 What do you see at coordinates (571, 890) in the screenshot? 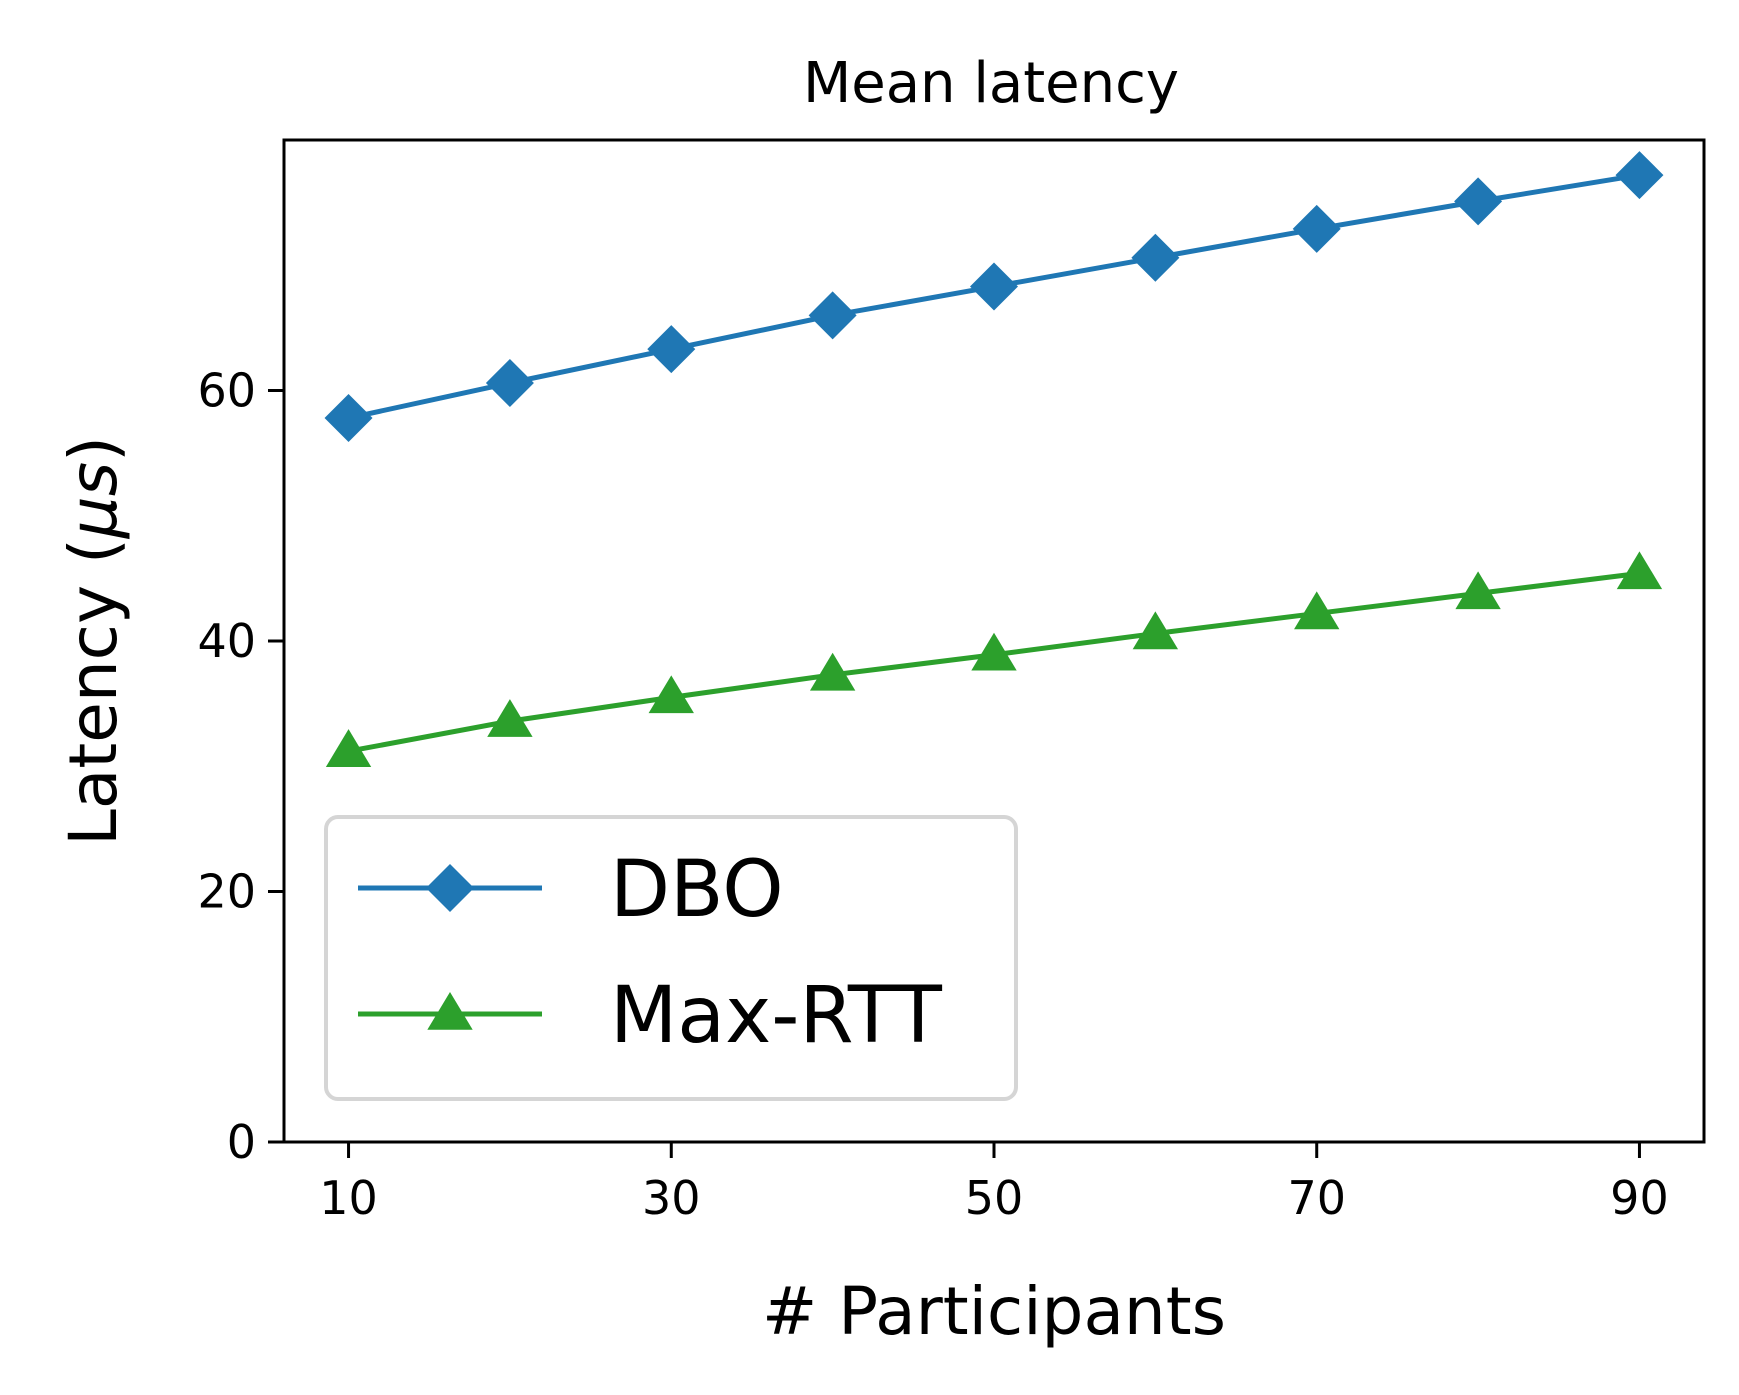
I see `legend-item-dbo: DBO` at bounding box center [571, 890].